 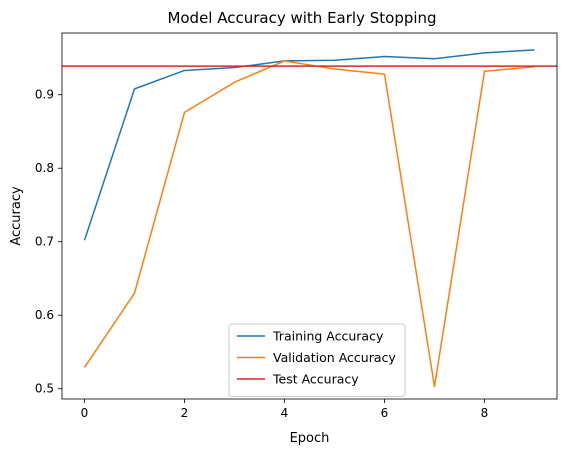 I want to click on y-tick-label: 0.6, so click(x=44, y=315).